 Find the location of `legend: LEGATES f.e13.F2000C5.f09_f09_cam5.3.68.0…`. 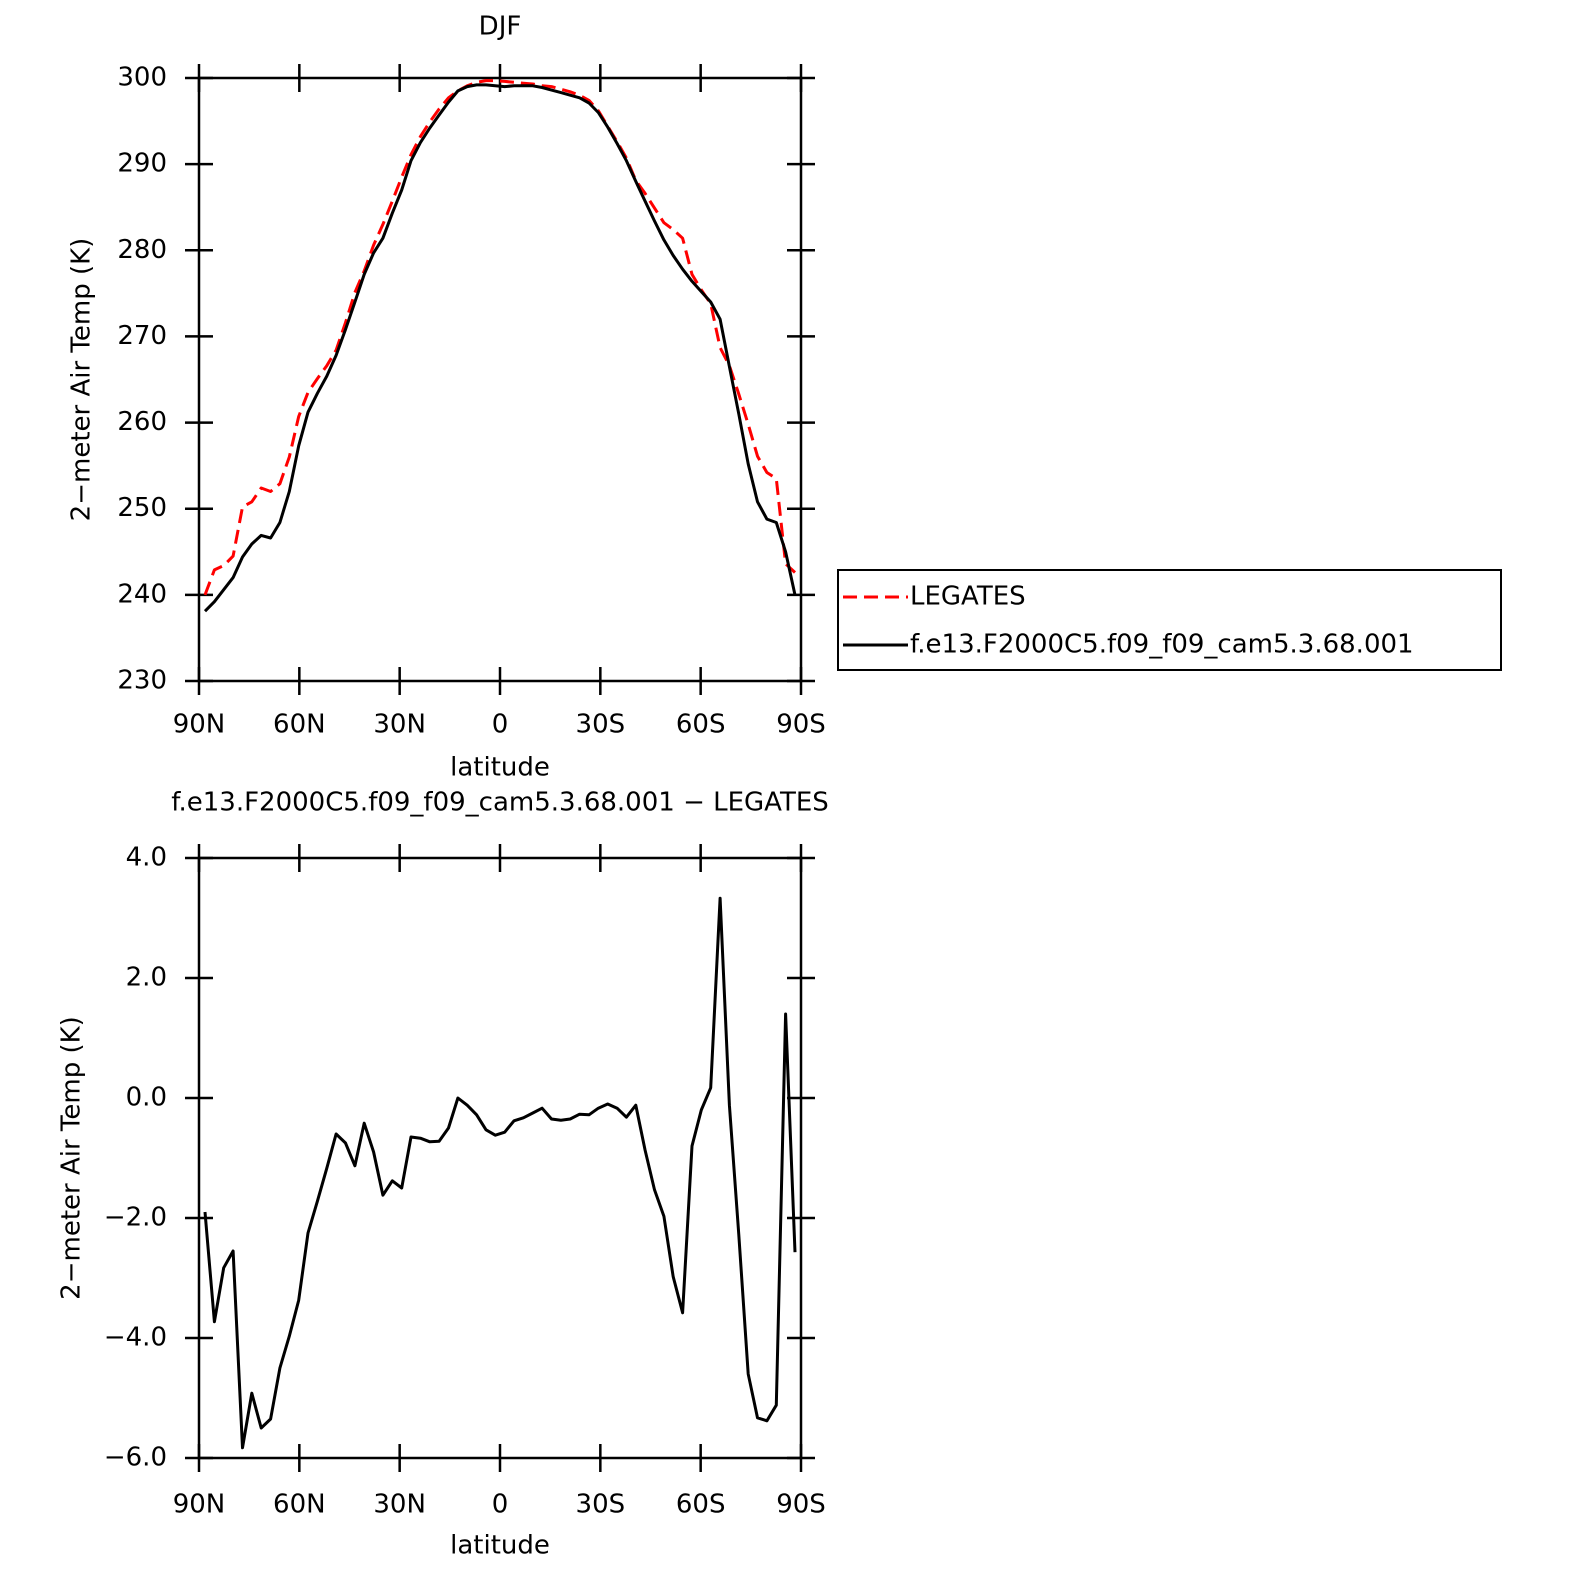

legend: LEGATES f.e13.F2000C5.f09_f09_cam5.3.68.0… is located at coordinates (1169, 620).